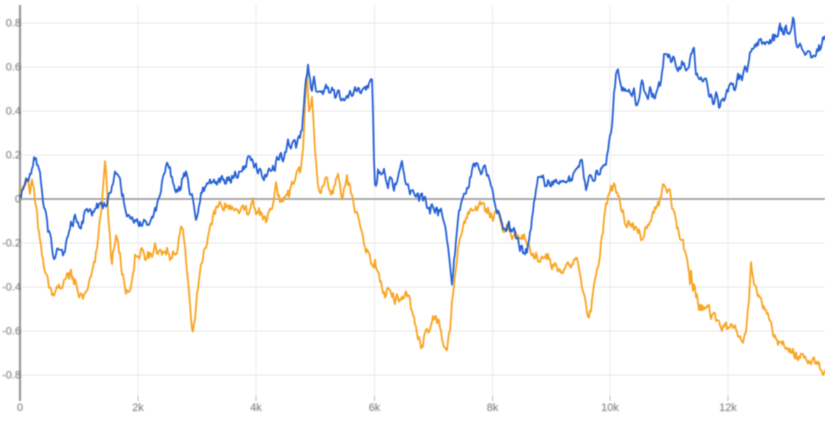  I want to click on svg-text: 4k, so click(256, 408).